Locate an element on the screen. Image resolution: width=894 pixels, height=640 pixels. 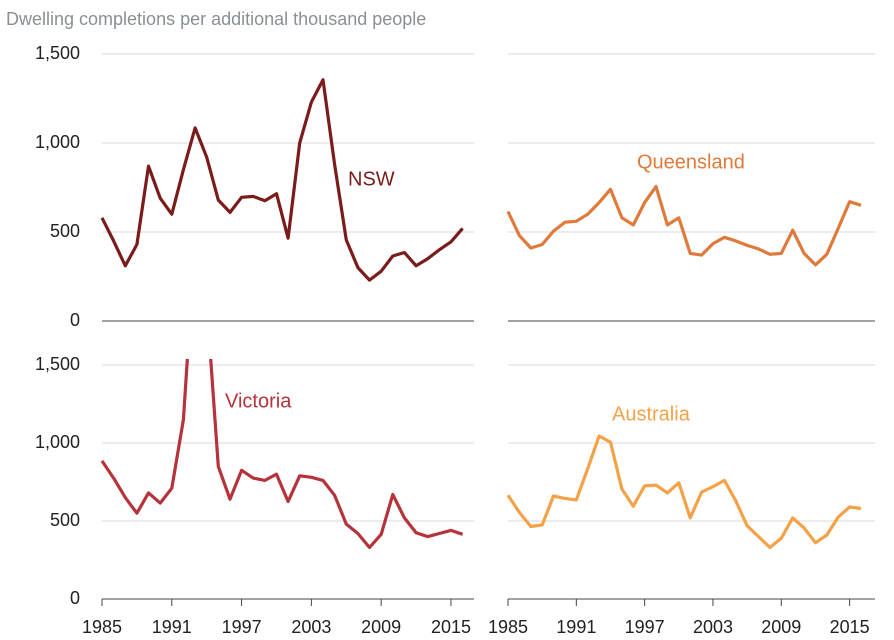
series-label: NSW is located at coordinates (371, 179).